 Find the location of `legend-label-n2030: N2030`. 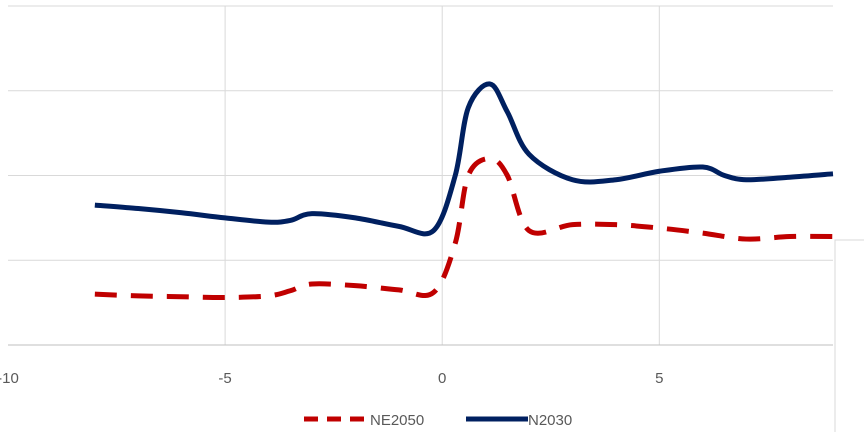

legend-label-n2030: N2030 is located at coordinates (550, 420).